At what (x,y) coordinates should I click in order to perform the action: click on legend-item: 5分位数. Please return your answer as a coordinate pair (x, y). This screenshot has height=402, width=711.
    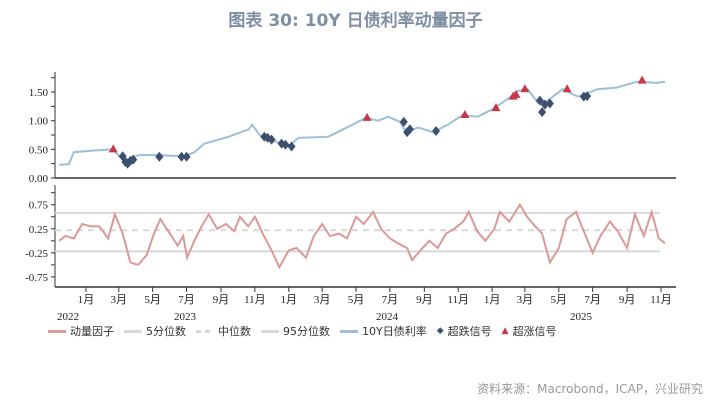
    Looking at the image, I should click on (155, 331).